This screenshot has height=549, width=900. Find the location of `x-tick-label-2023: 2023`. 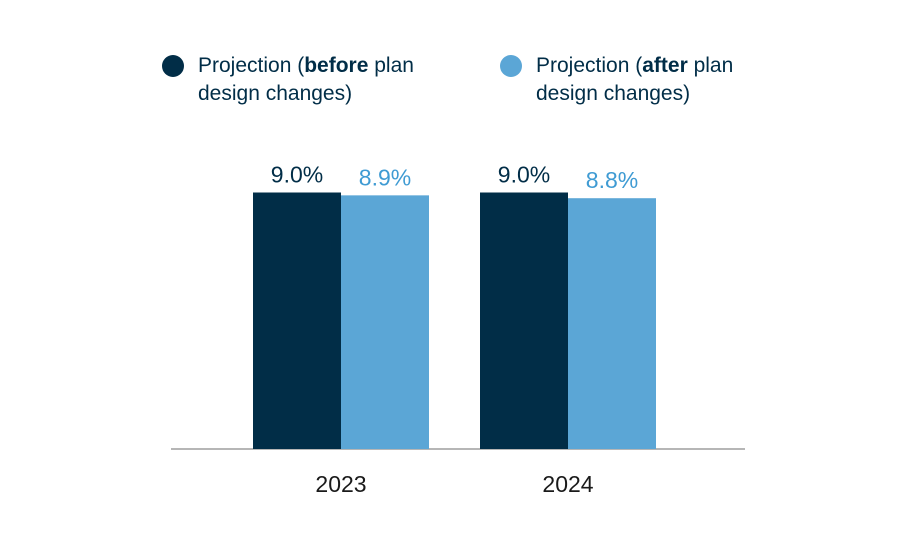

x-tick-label-2023: 2023 is located at coordinates (340, 484).